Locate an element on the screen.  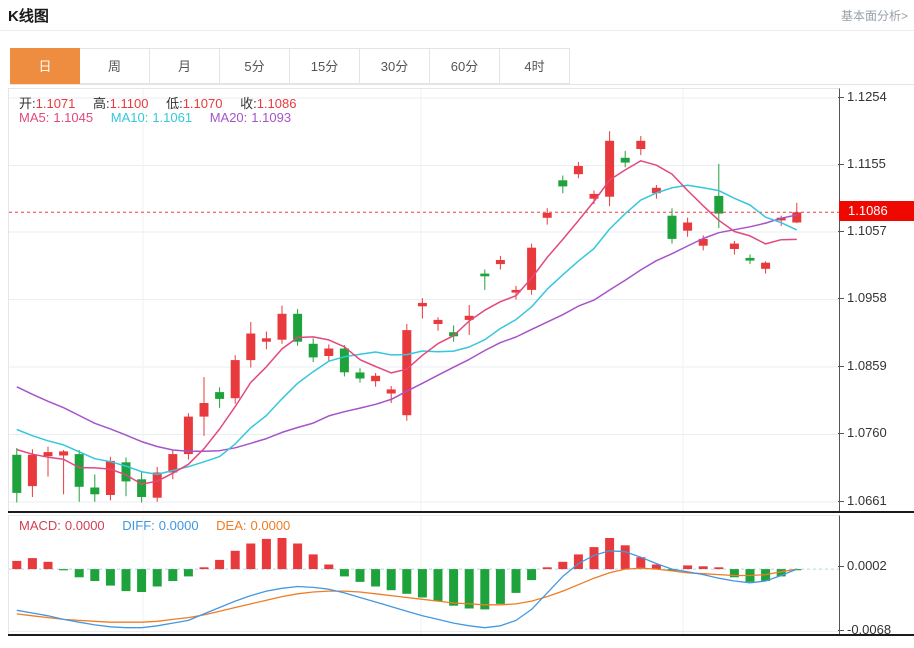
macd-axis-label: 0.0002 is located at coordinates (867, 565).